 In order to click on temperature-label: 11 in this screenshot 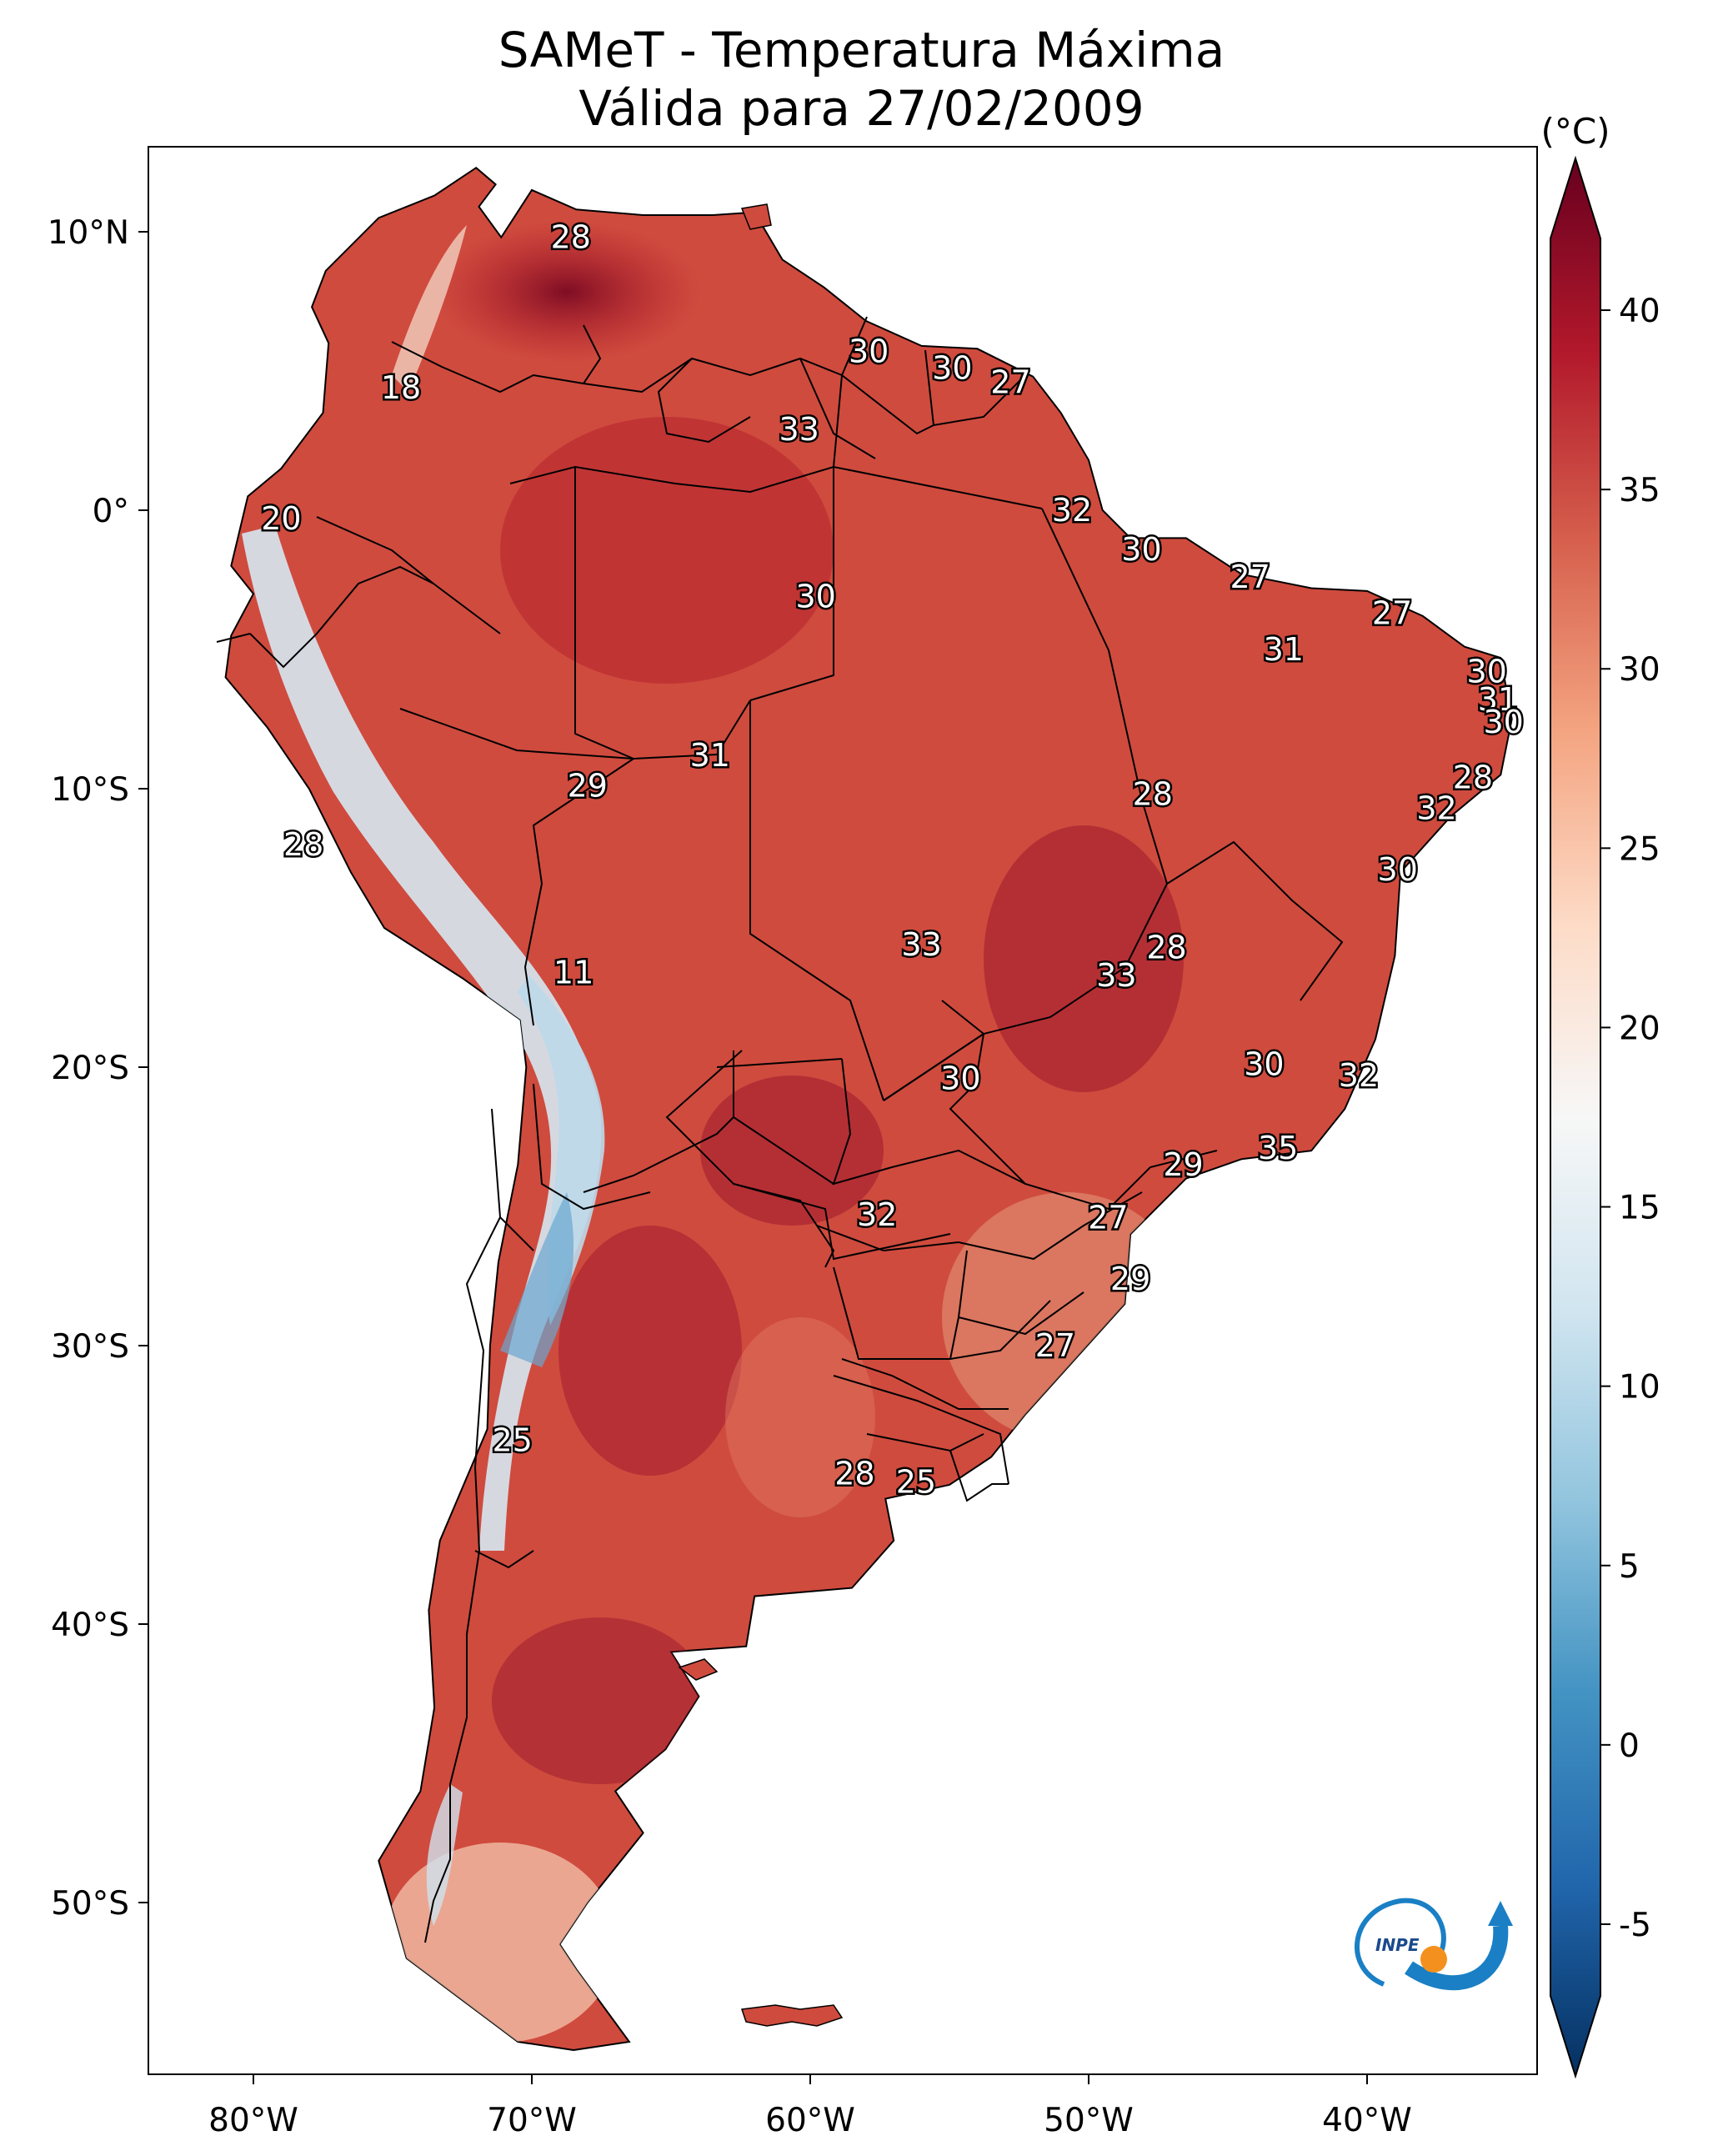, I will do `click(573, 972)`.